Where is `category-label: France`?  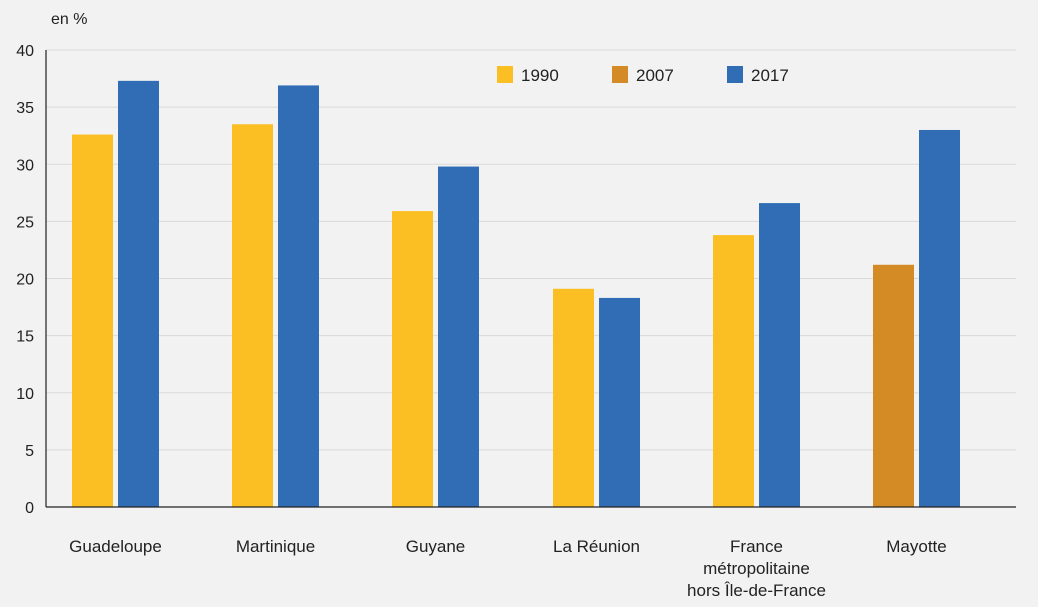
category-label: France is located at coordinates (756, 546).